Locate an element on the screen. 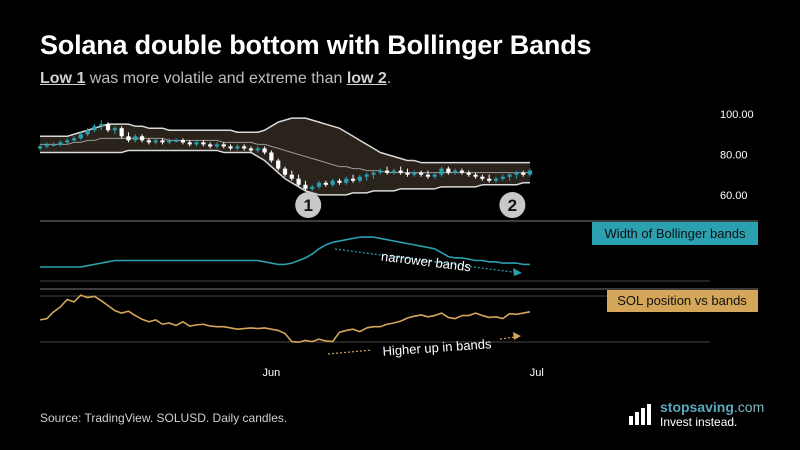 Image resolution: width=800 pixels, height=450 pixels. higher-arrow-head is located at coordinates (517, 336).